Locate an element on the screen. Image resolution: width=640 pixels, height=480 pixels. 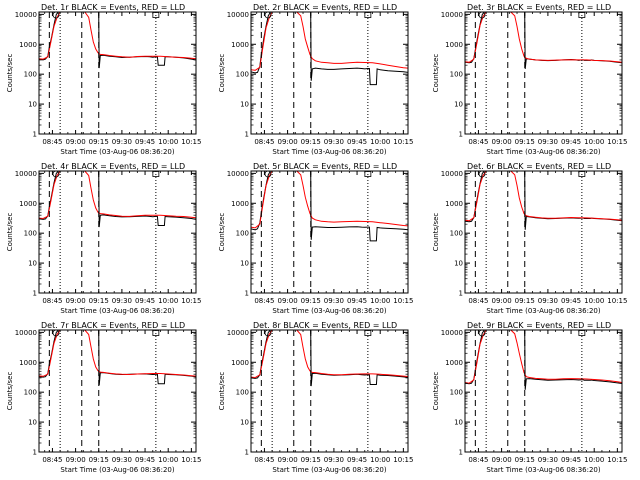
panel-title: Det. 6r BLACK = Events, RED = LLD is located at coordinates (539, 166).